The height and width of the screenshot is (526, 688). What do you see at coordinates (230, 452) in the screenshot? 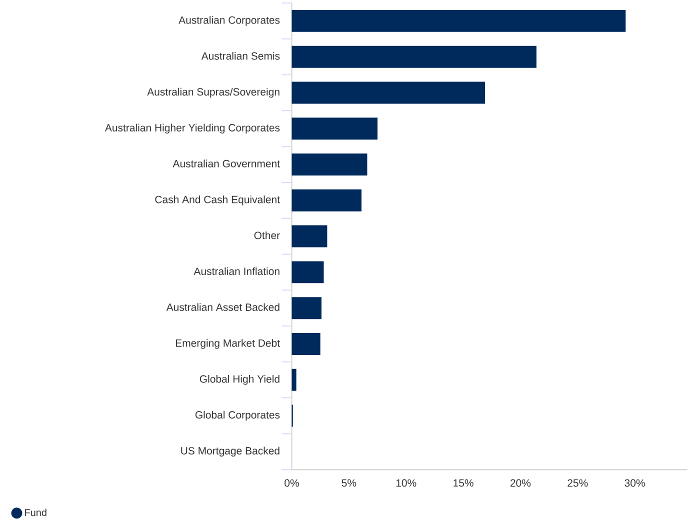
I see `y-tick-label: US Mortgage Backed` at bounding box center [230, 452].